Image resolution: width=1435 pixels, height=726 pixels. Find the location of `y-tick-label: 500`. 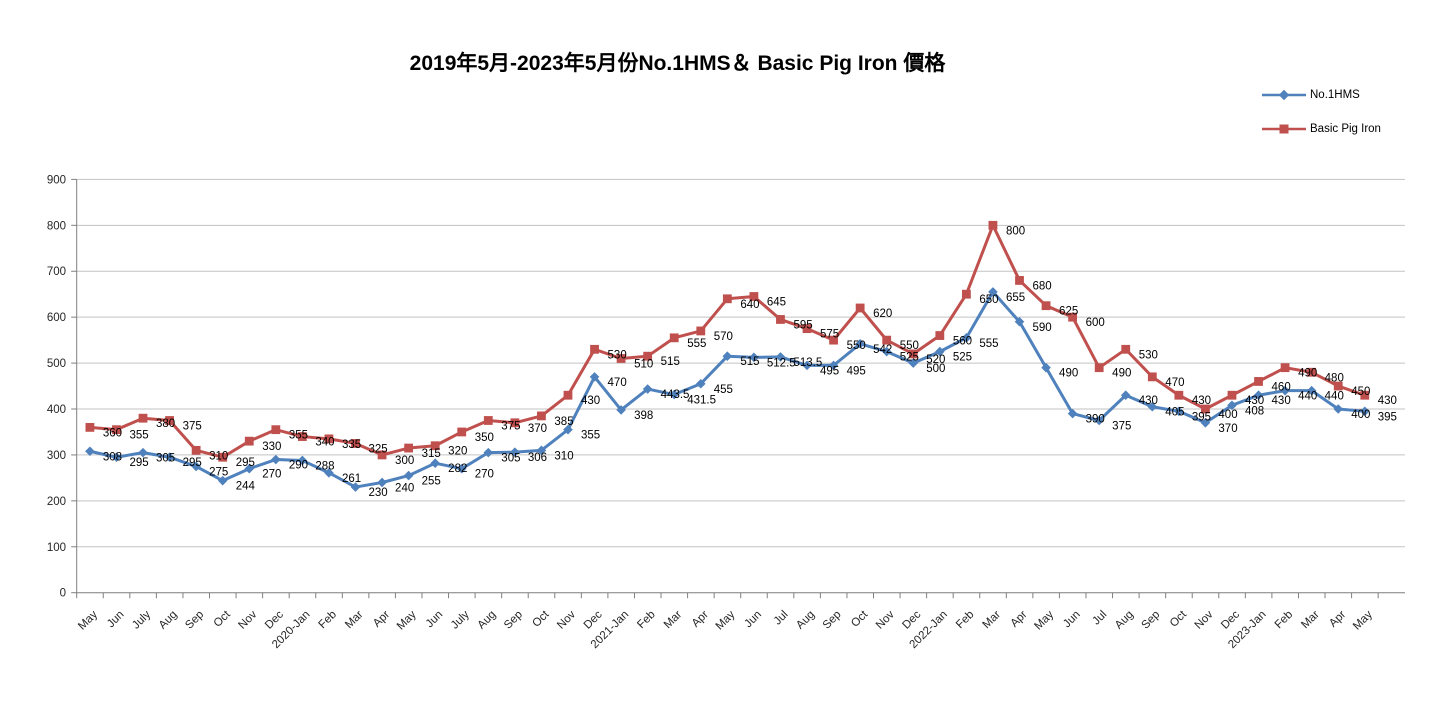

y-tick-label: 500 is located at coordinates (56, 364).